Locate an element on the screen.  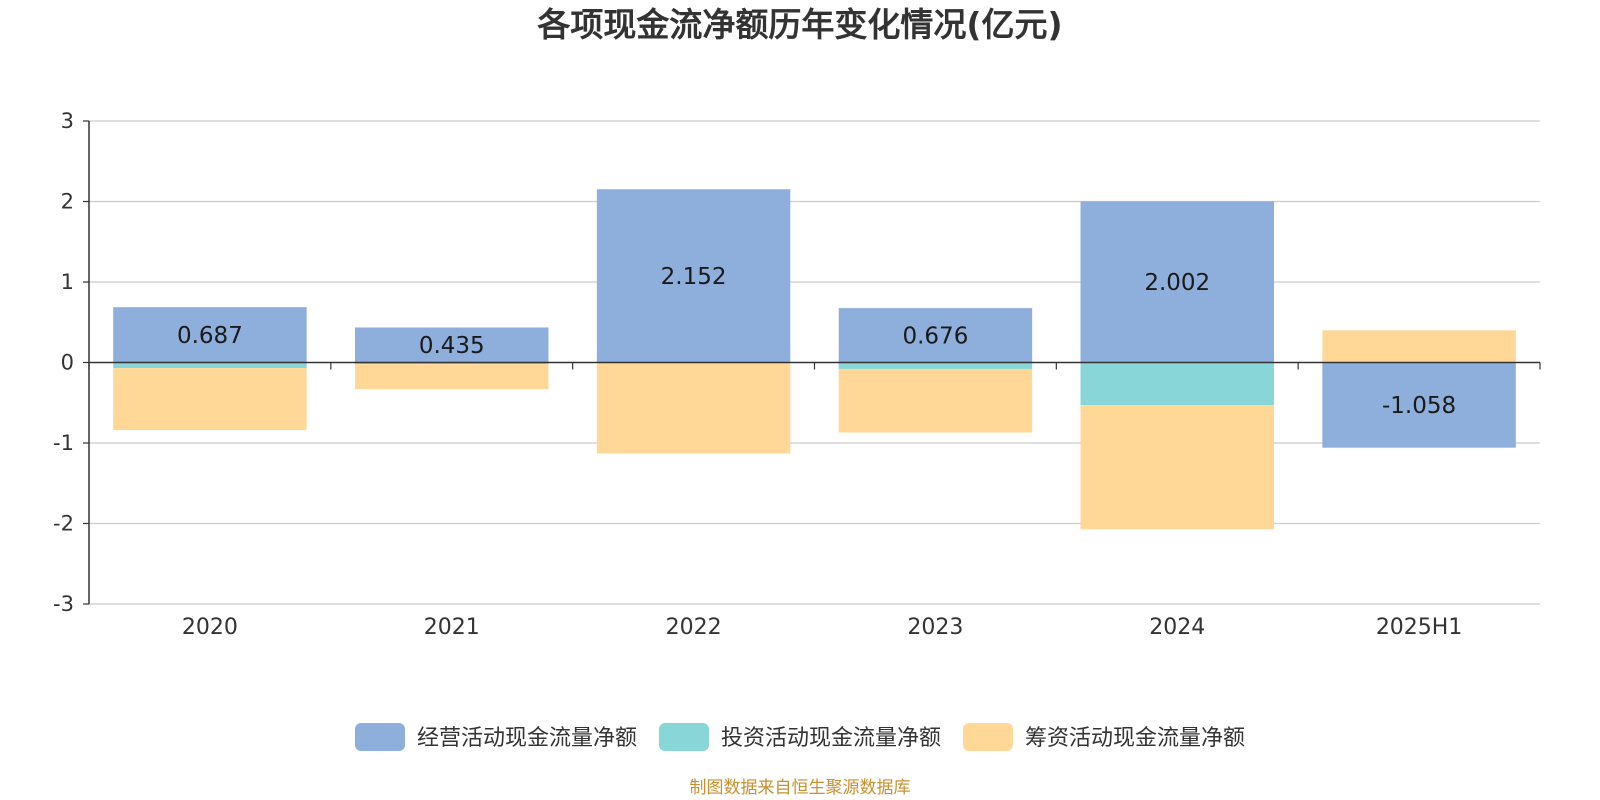
bar-1-2021 is located at coordinates (452, 363).